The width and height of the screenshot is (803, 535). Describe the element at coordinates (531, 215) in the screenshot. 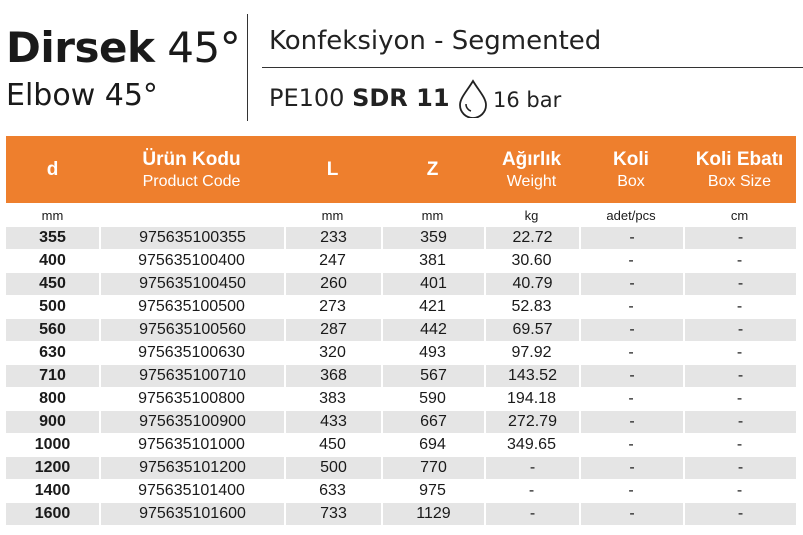

I see `unit-label: kg` at that location.